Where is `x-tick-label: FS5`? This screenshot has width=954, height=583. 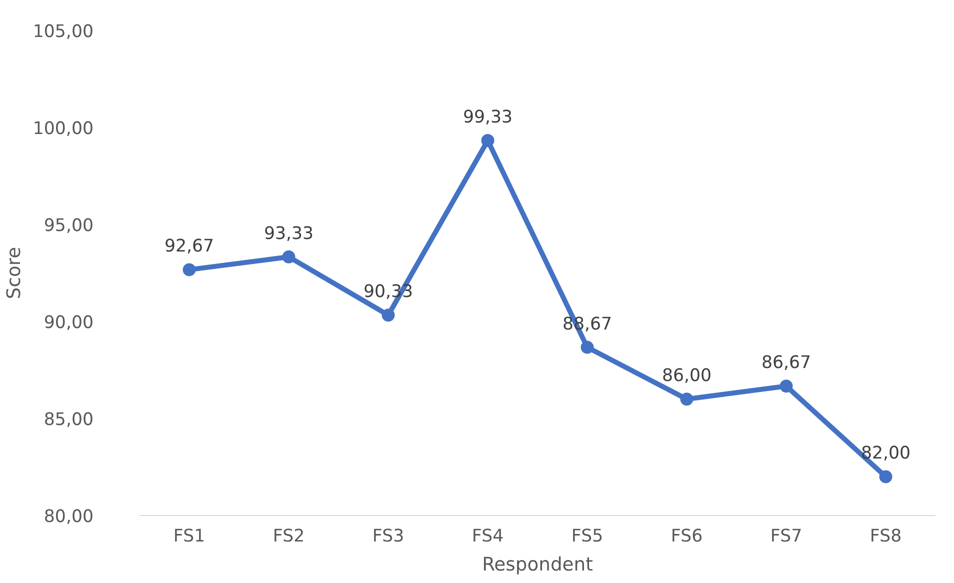 x-tick-label: FS5 is located at coordinates (587, 536).